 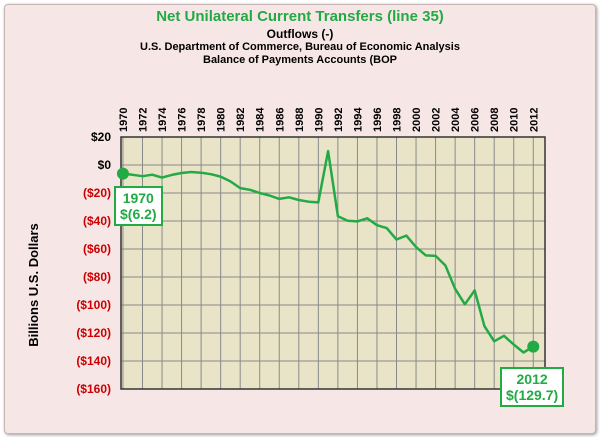 I want to click on start-value-callout: 1970 $(6.2), so click(x=138, y=206).